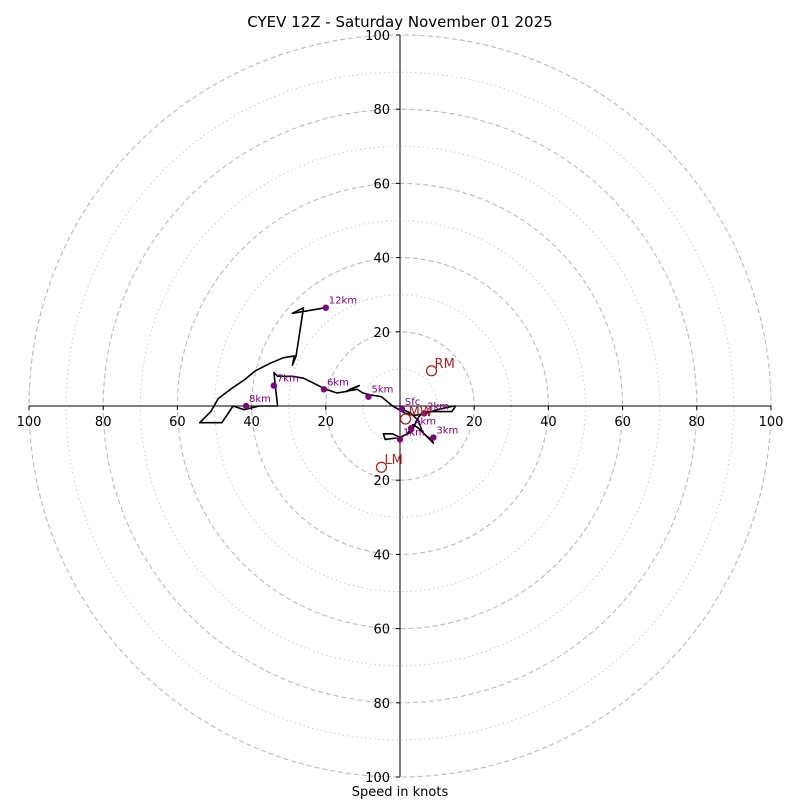 This screenshot has width=800, height=800. Describe the element at coordinates (424, 413) in the screenshot. I see `height-point-2km` at that location.